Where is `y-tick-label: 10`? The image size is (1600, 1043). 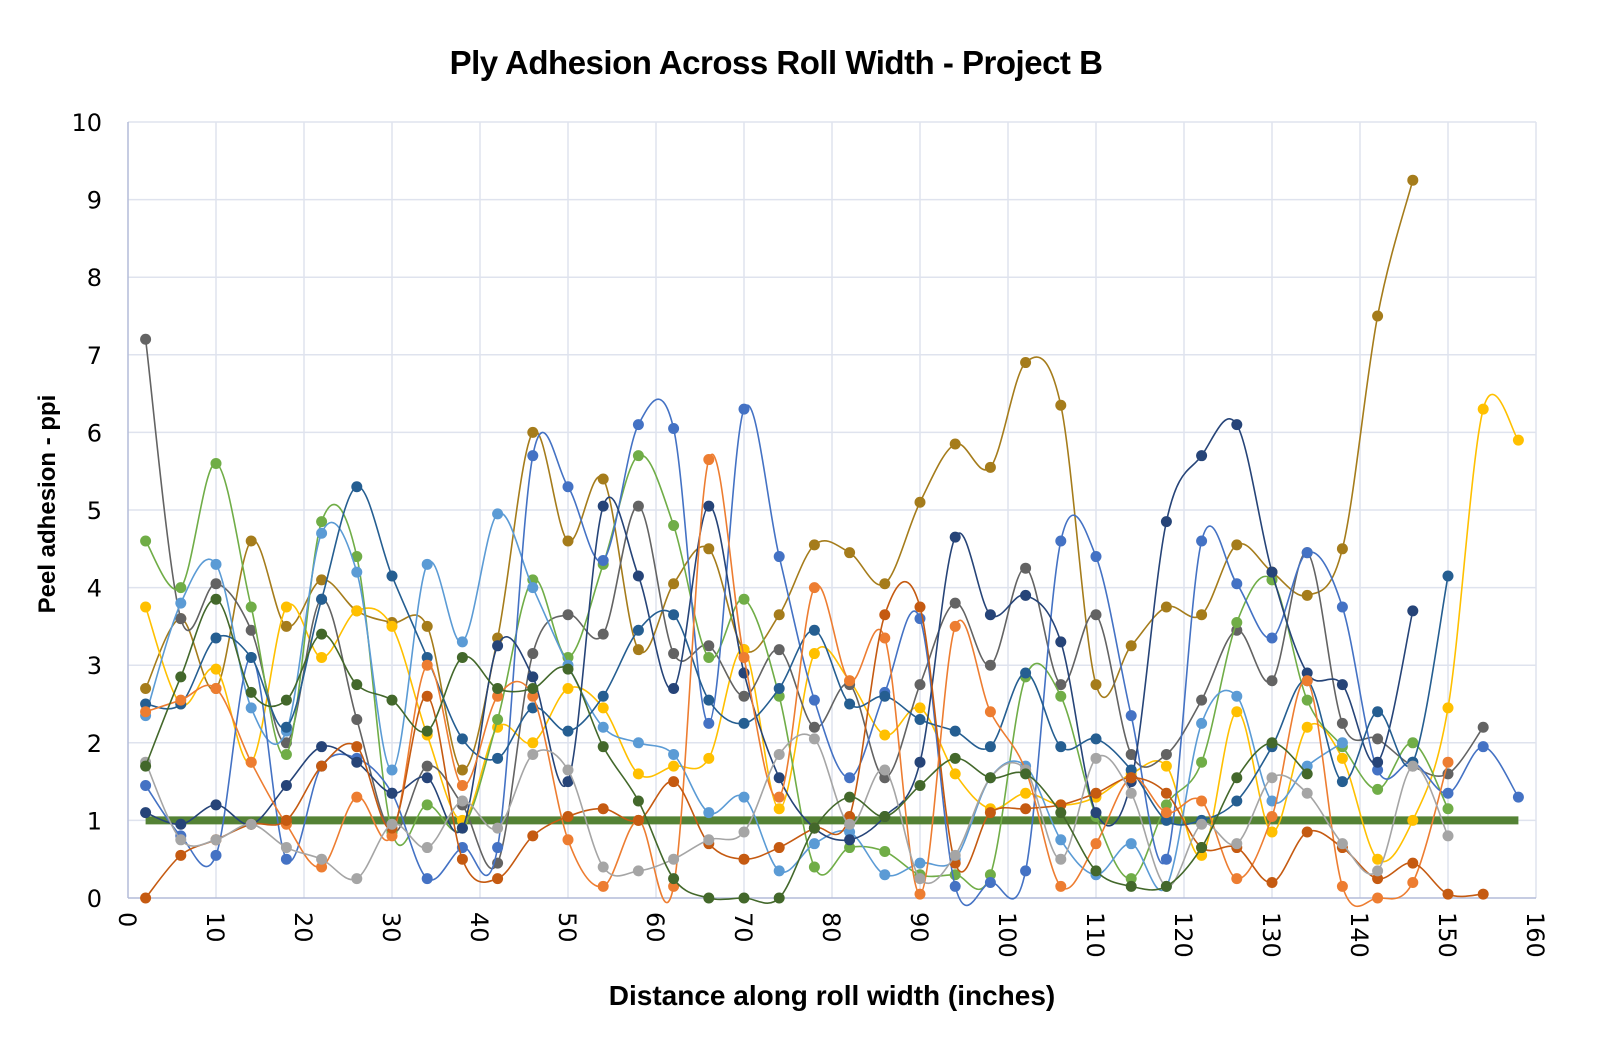 y-tick-label: 10 is located at coordinates (86, 123).